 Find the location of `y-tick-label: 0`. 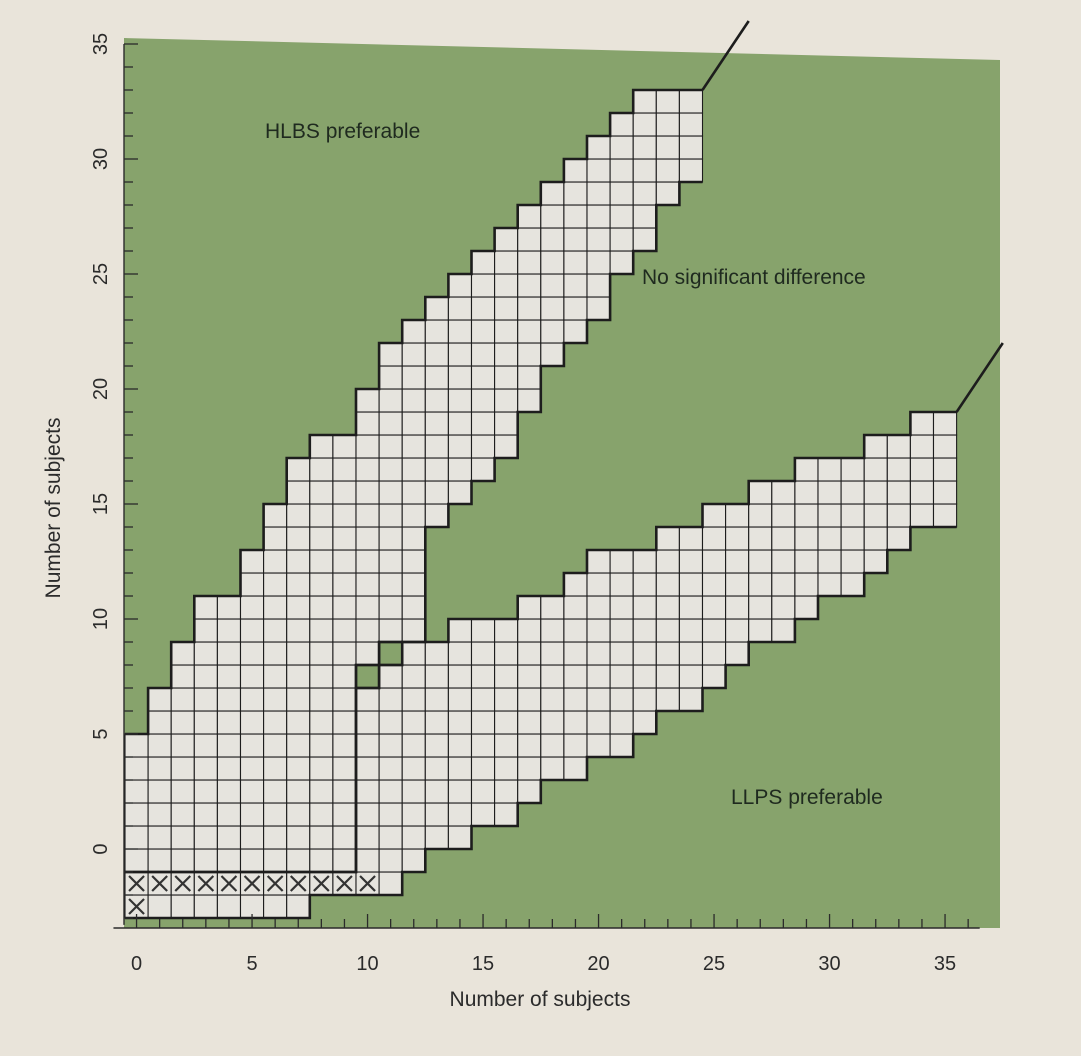

y-tick-label: 0 is located at coordinates (101, 848).